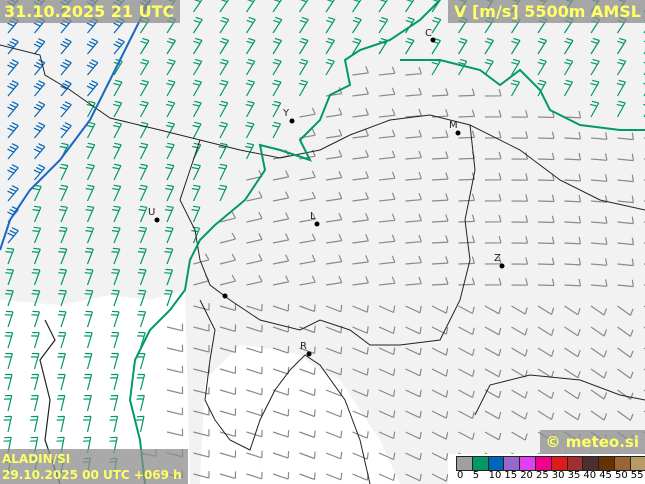  I want to click on copyright-label: © meteo.si, so click(592, 442).